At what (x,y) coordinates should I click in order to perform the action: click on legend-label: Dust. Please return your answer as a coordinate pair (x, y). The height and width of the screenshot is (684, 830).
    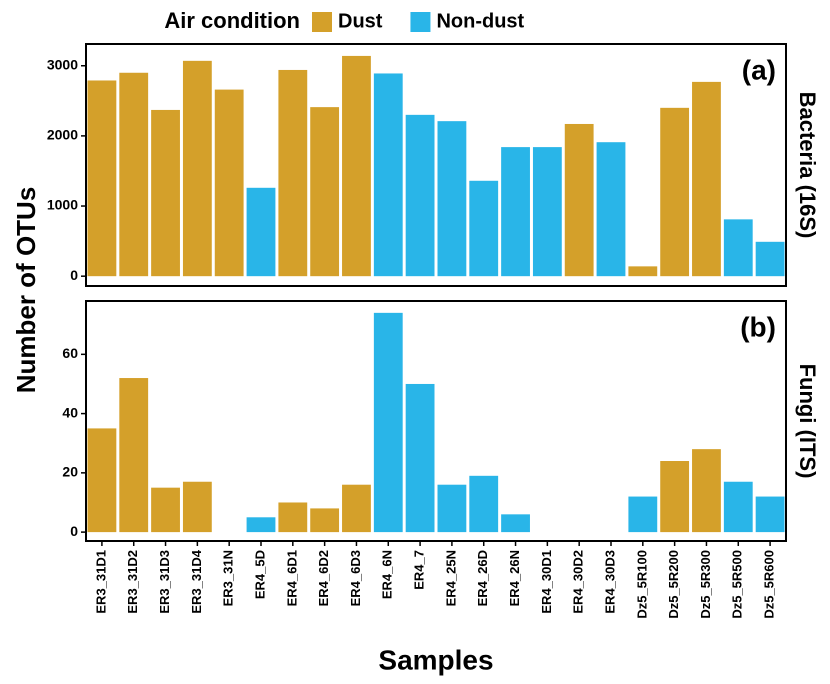
    Looking at the image, I should click on (360, 21).